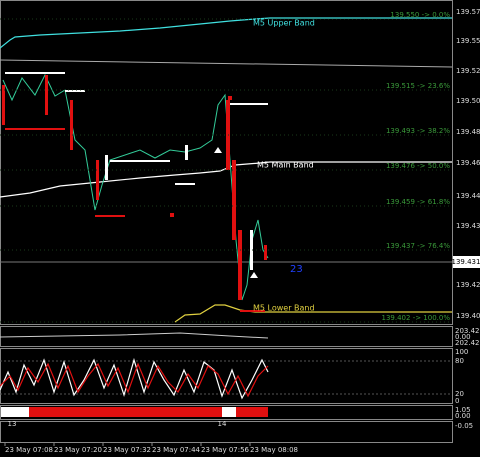 This screenshot has width=480, height=457. Describe the element at coordinates (136, 128) in the screenshot. I see `signal-dots` at that location.